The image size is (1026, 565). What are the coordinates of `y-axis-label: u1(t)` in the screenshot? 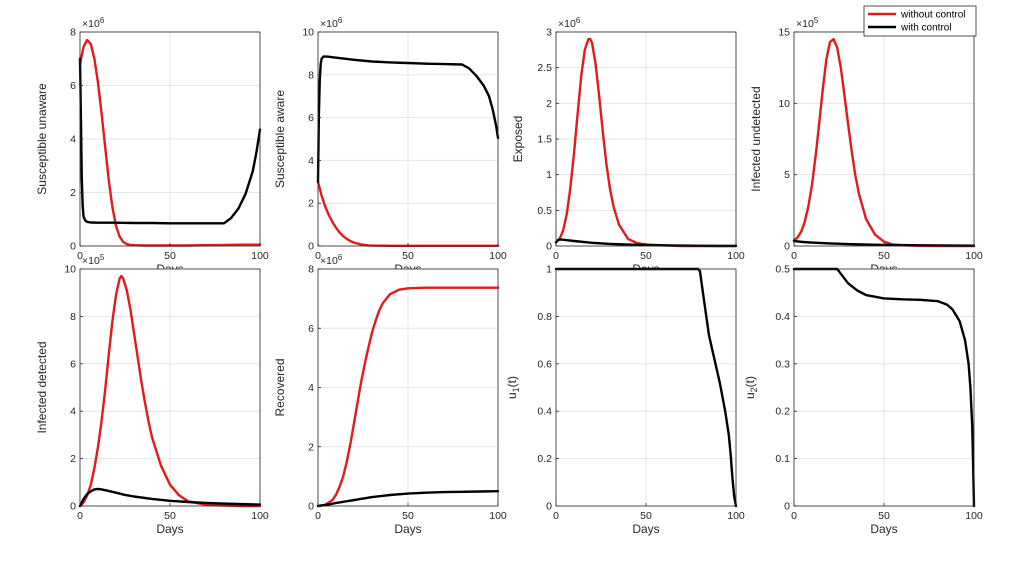 It's located at (513, 387).